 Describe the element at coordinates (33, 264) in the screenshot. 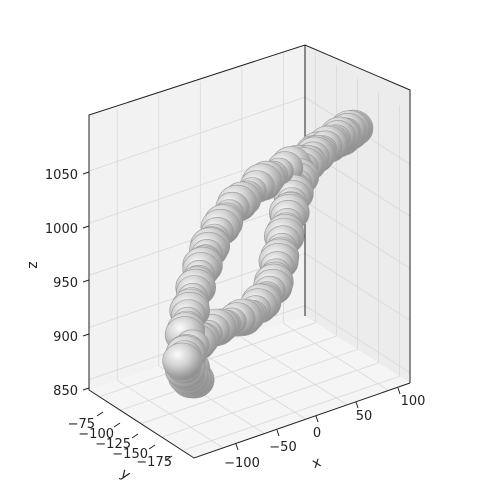

I see `z-axis-label: z` at that location.